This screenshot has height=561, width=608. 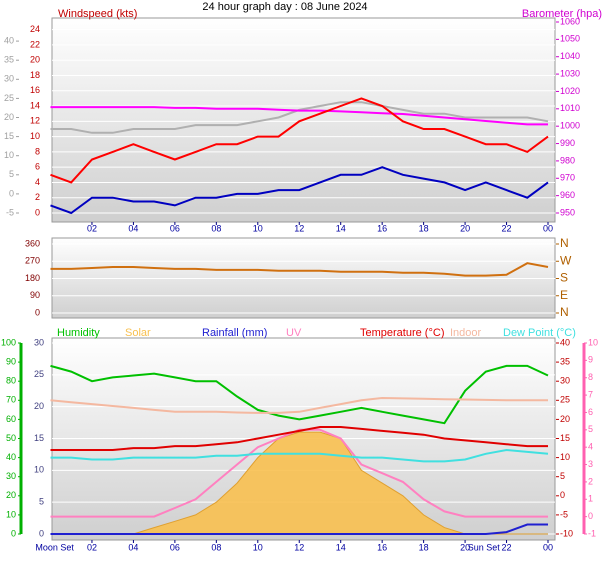 I want to click on y-tick-label: 1010, so click(x=570, y=108).